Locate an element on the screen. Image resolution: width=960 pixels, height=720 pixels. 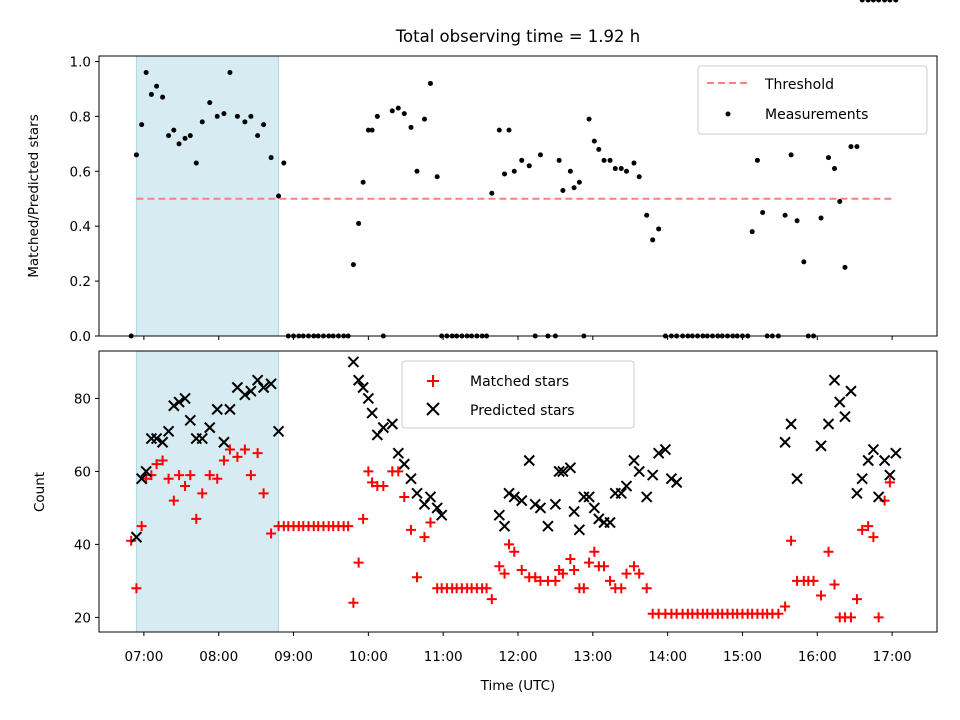
bottom-y-tick-label: 60 is located at coordinates (82, 472).